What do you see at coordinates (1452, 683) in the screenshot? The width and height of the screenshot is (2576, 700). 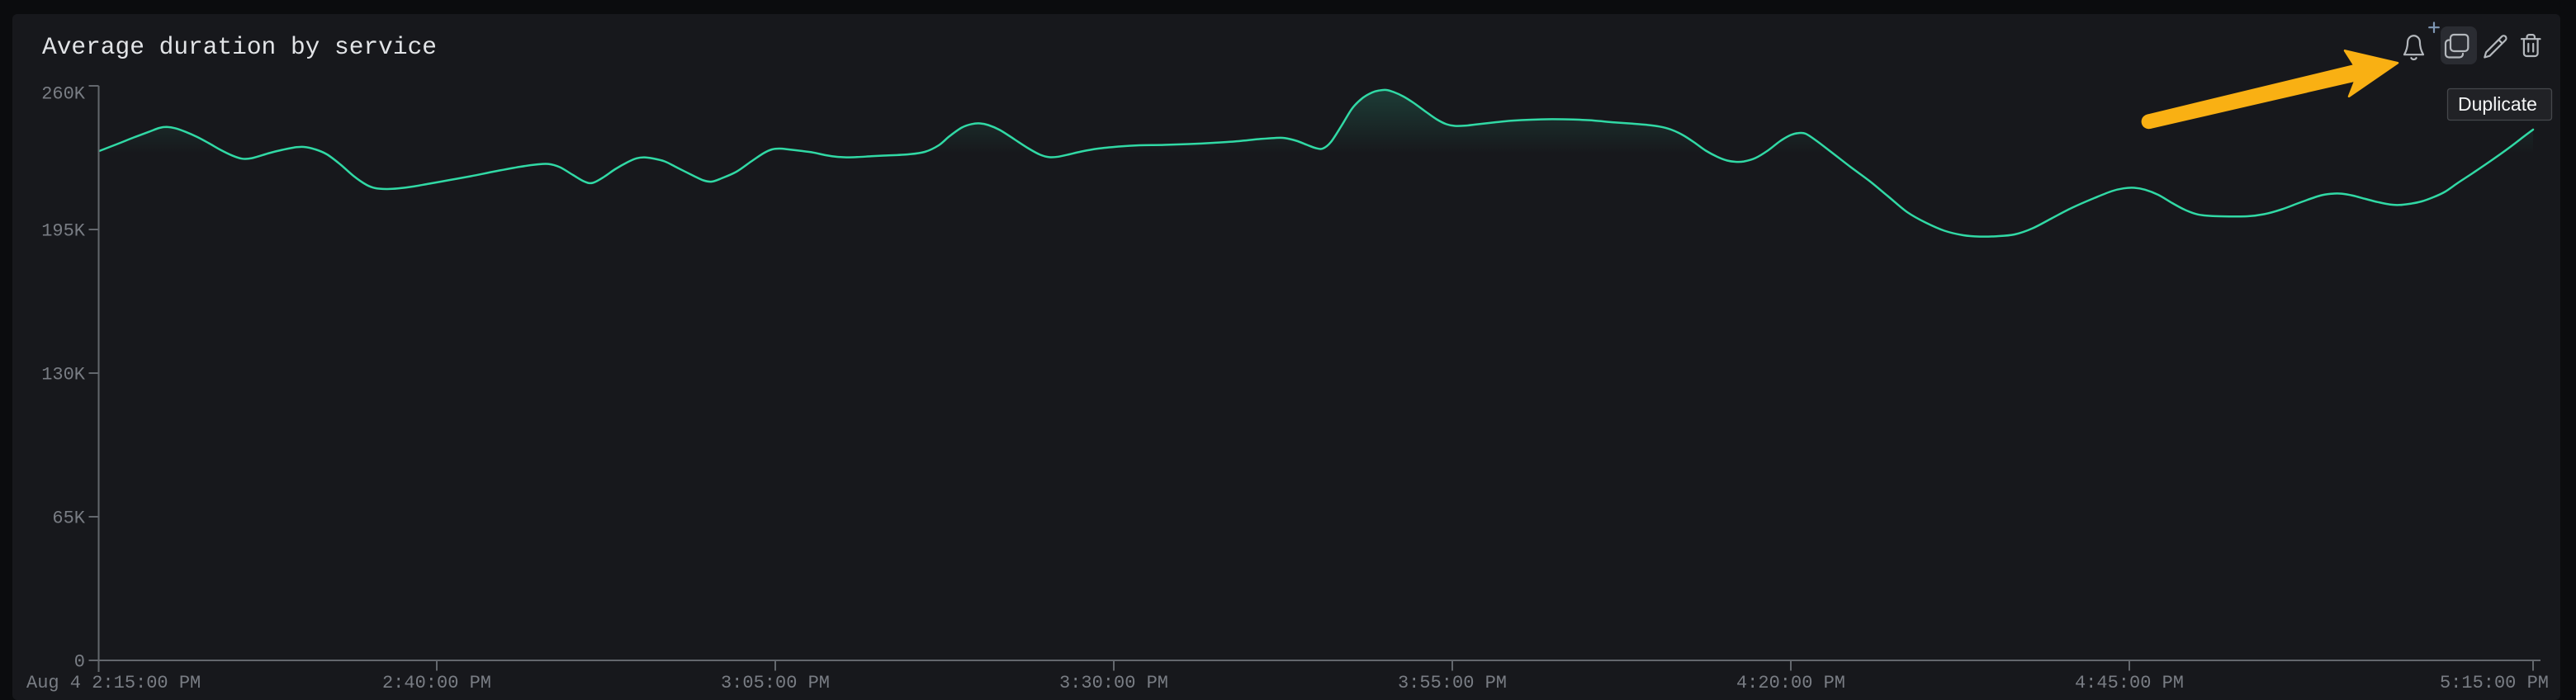 I see `svg-text: 3:55:00 PM` at bounding box center [1452, 683].